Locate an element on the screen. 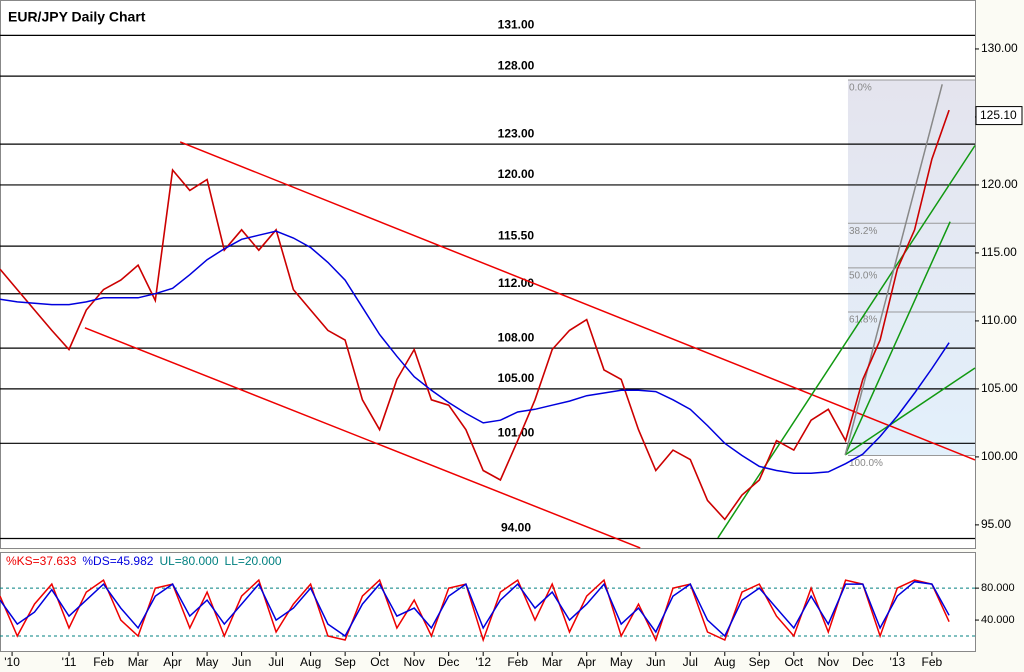 Image resolution: width=1024 pixels, height=672 pixels. fibonacci-label: 38.2% is located at coordinates (863, 231).